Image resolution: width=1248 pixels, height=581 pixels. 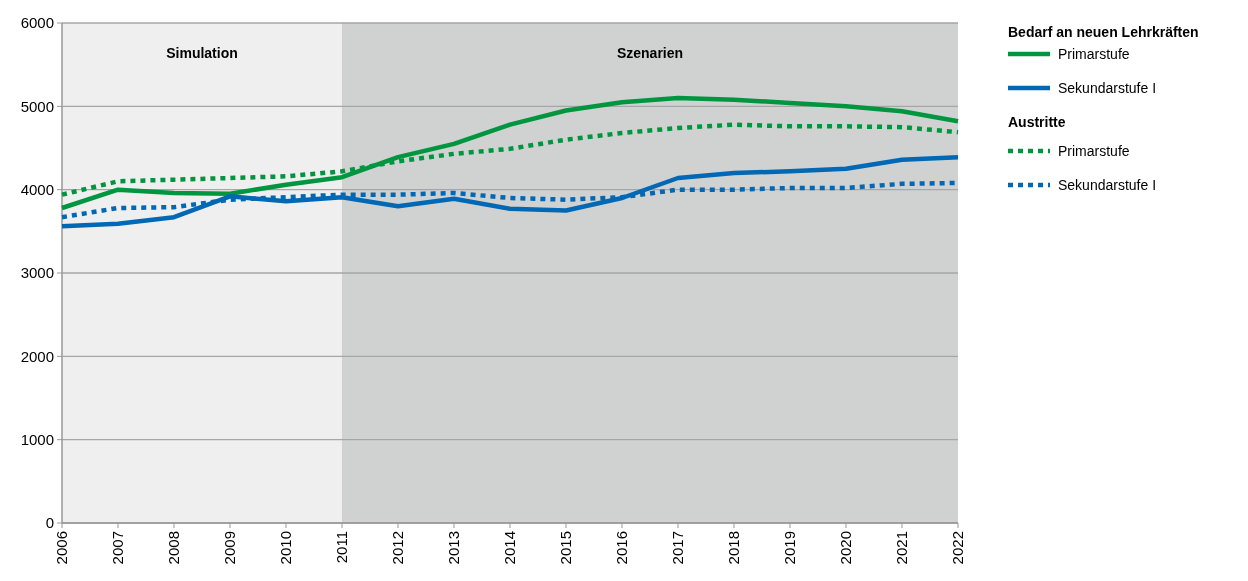 What do you see at coordinates (566, 548) in the screenshot?
I see `x-tick-label: 2015` at bounding box center [566, 548].